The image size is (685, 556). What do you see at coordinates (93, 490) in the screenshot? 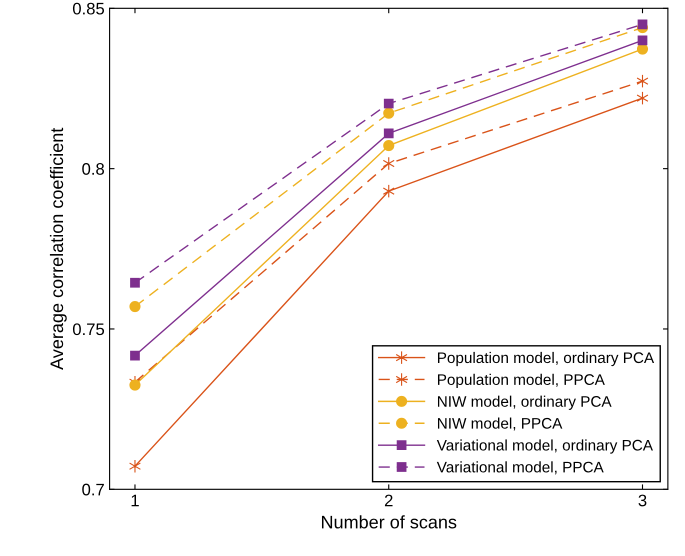
I see `y-tick-label: 0.7` at bounding box center [93, 490].